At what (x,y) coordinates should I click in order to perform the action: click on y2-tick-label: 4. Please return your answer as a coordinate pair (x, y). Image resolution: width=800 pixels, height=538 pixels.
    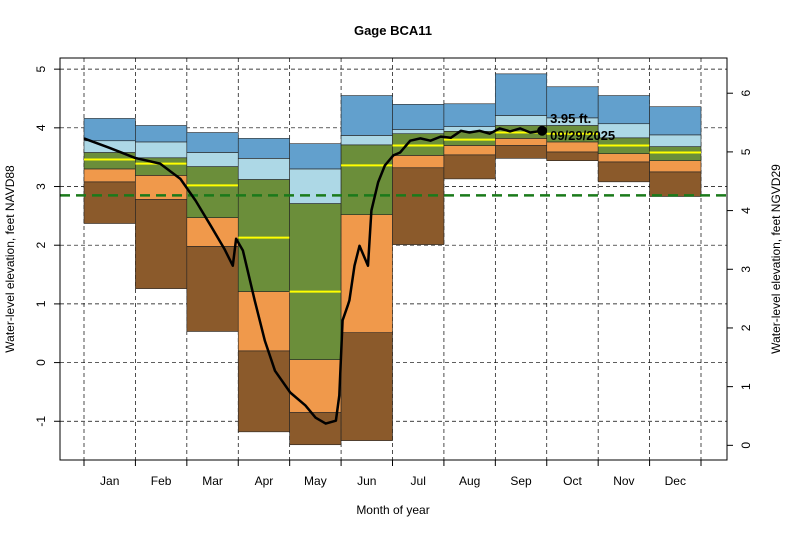
    Looking at the image, I should click on (746, 210).